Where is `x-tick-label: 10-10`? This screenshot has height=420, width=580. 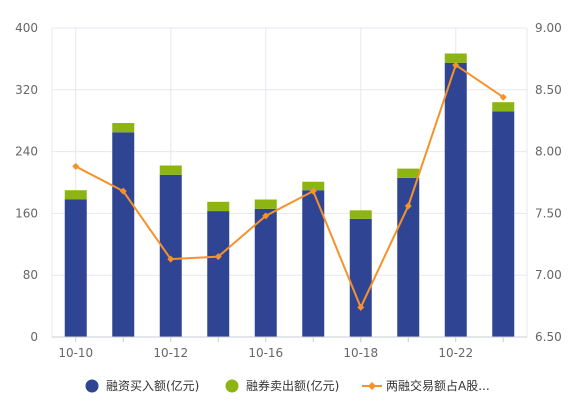 x-tick-label: 10-10 is located at coordinates (75, 353).